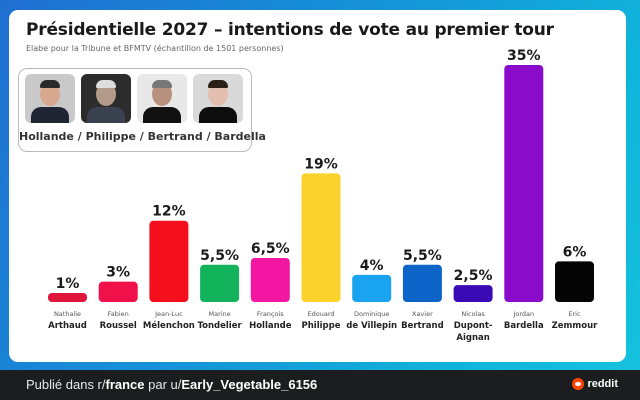 This screenshot has height=400, width=640. What do you see at coordinates (68, 284) in the screenshot?
I see `data-label: 1%` at bounding box center [68, 284].